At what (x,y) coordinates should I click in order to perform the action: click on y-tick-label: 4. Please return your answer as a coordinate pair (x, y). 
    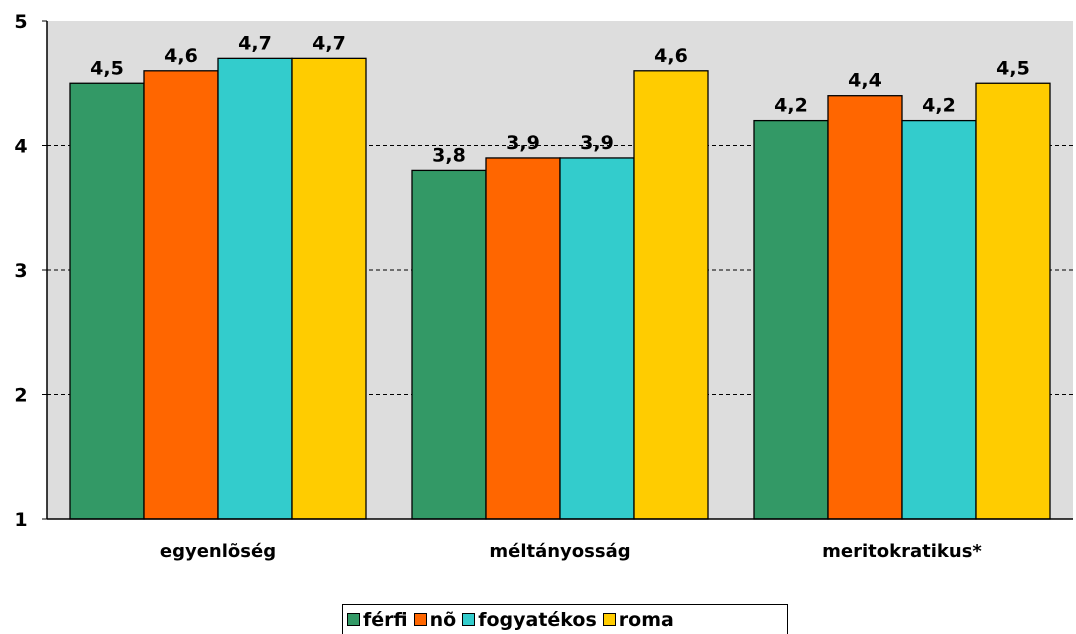
    Looking at the image, I should click on (20, 147).